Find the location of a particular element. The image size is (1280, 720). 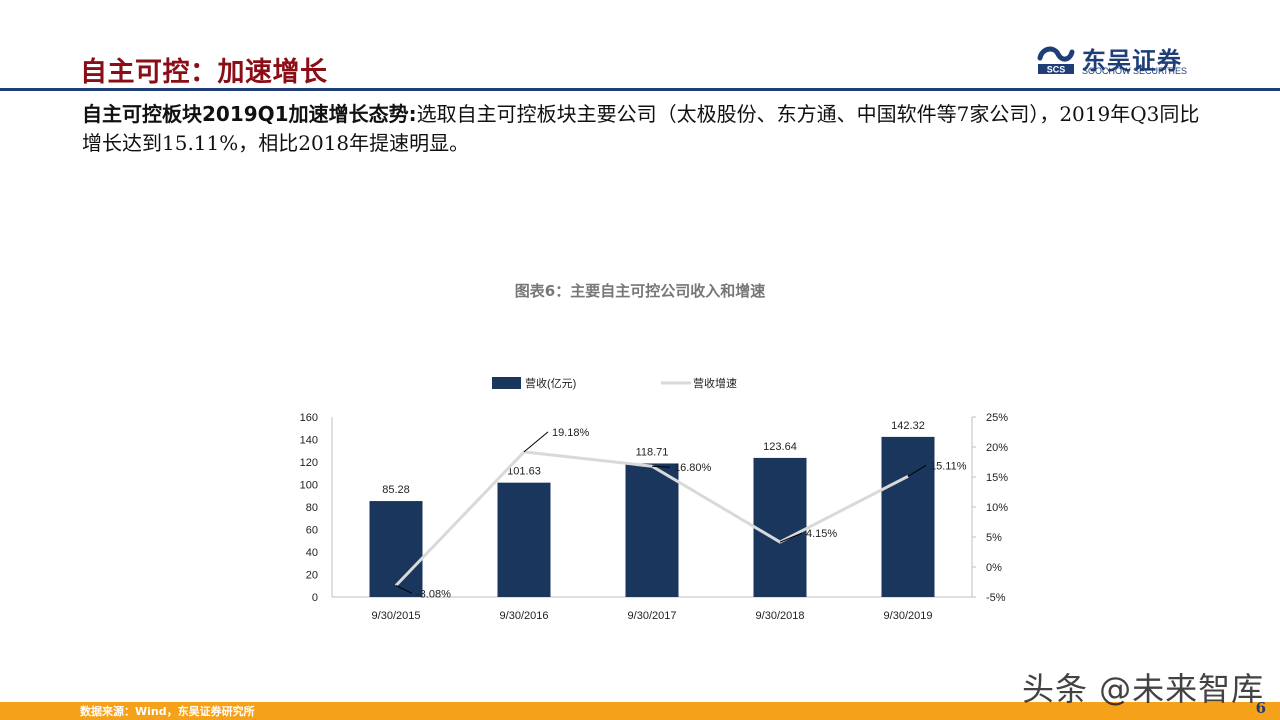

growth-data-label: -3.08% is located at coordinates (433, 594).